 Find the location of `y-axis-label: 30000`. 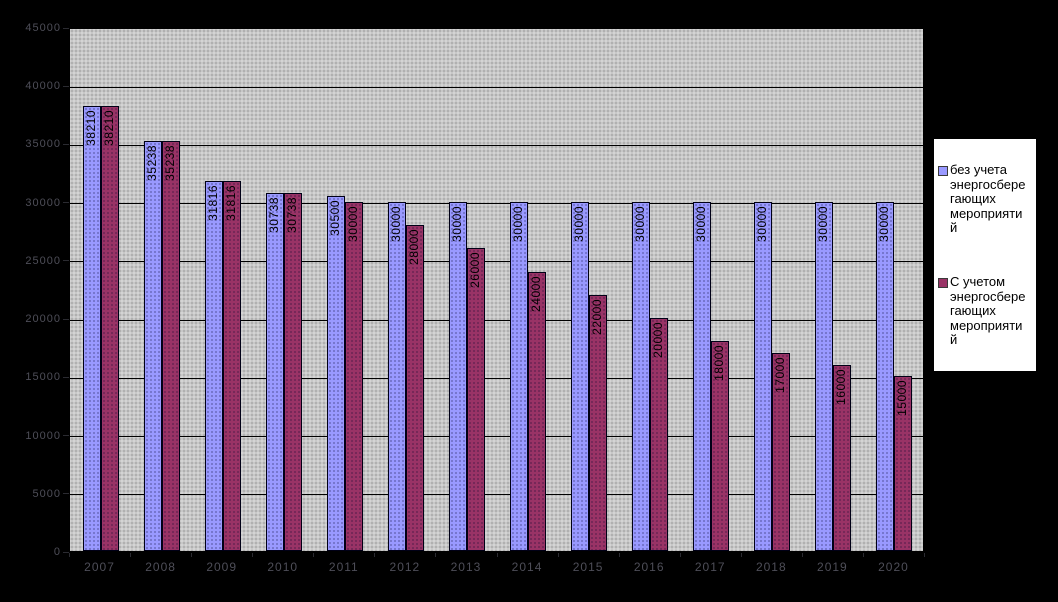

y-axis-label: 30000 is located at coordinates (43, 202).